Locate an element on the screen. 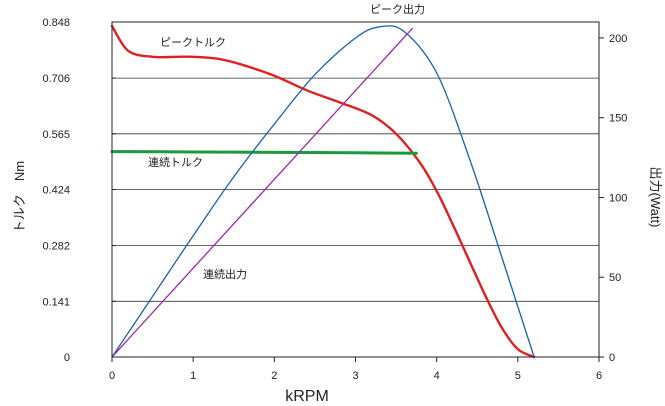  x-tick-label: 4 is located at coordinates (437, 376).